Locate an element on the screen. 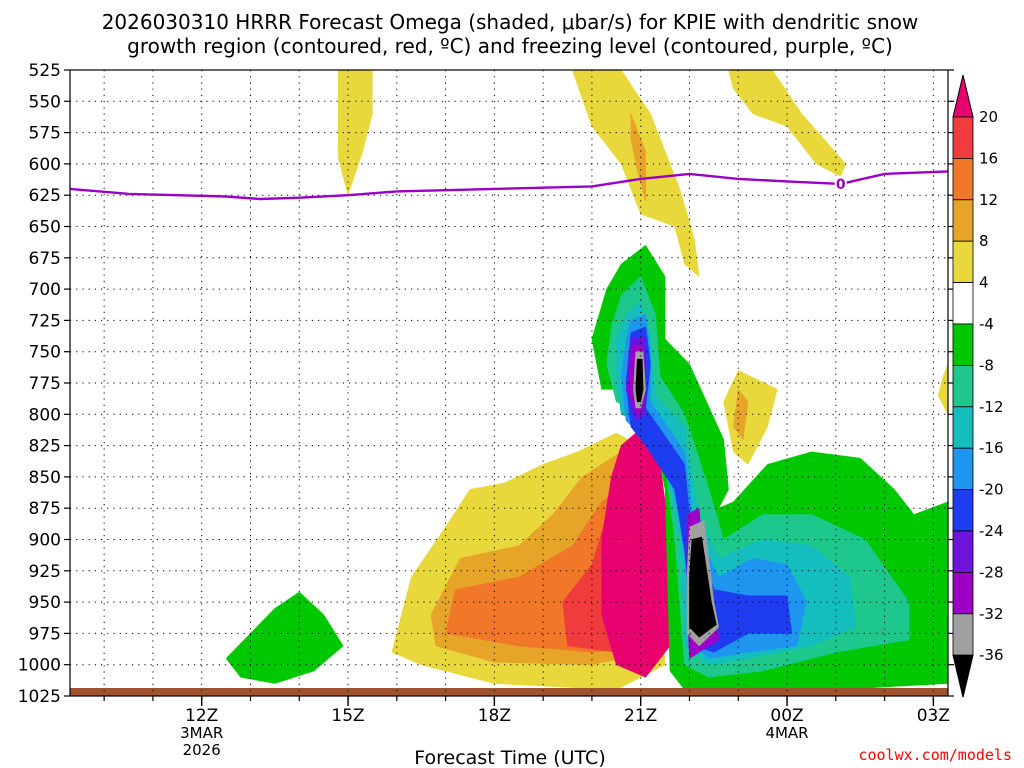  terrain-strip is located at coordinates (509, 692).